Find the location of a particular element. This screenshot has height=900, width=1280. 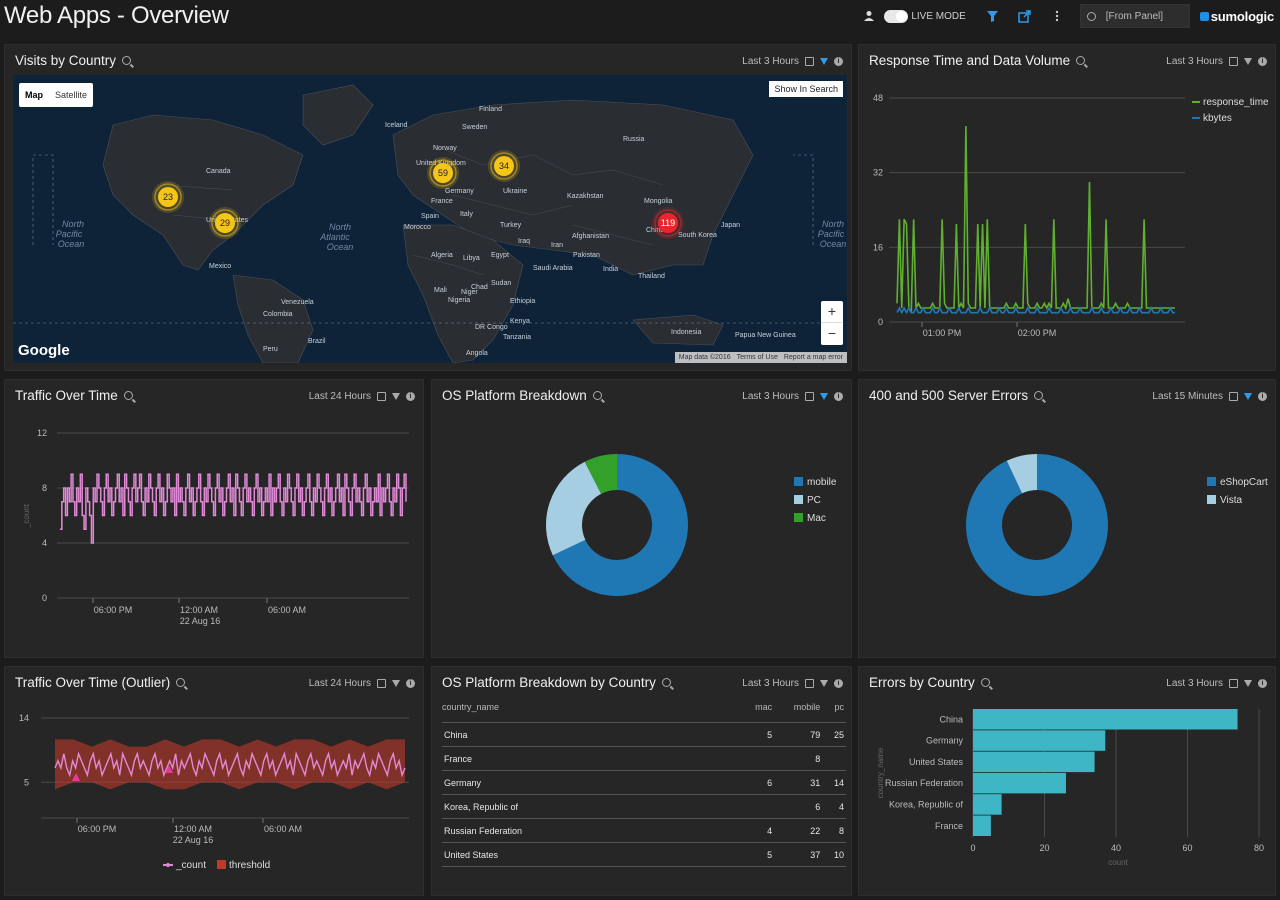

y-tick-label: 16 is located at coordinates (878, 247).